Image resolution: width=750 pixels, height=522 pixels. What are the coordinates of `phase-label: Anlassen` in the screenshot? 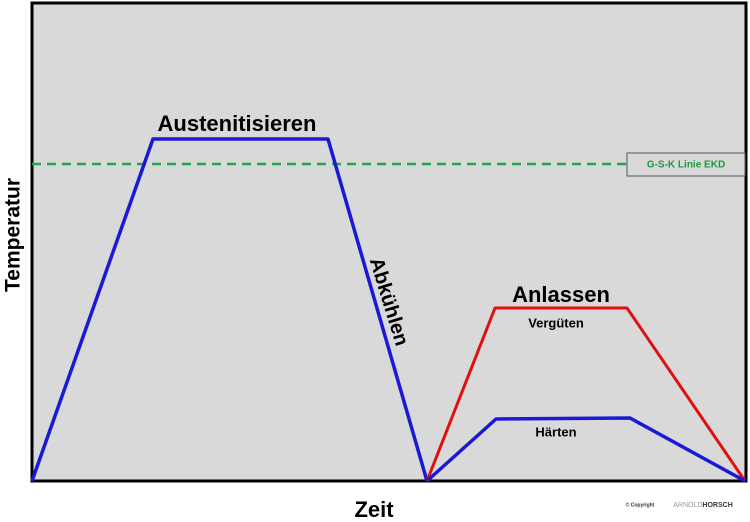 It's located at (561, 294).